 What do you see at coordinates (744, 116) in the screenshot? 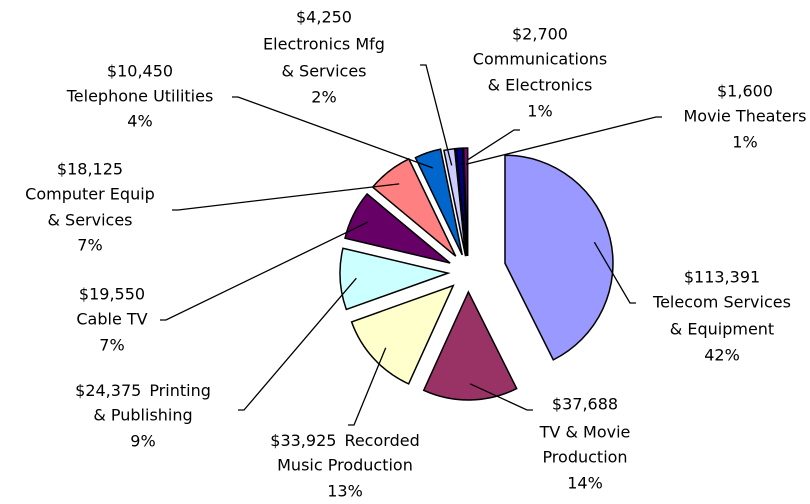
I see `category-label: Movie Theaters` at bounding box center [744, 116].